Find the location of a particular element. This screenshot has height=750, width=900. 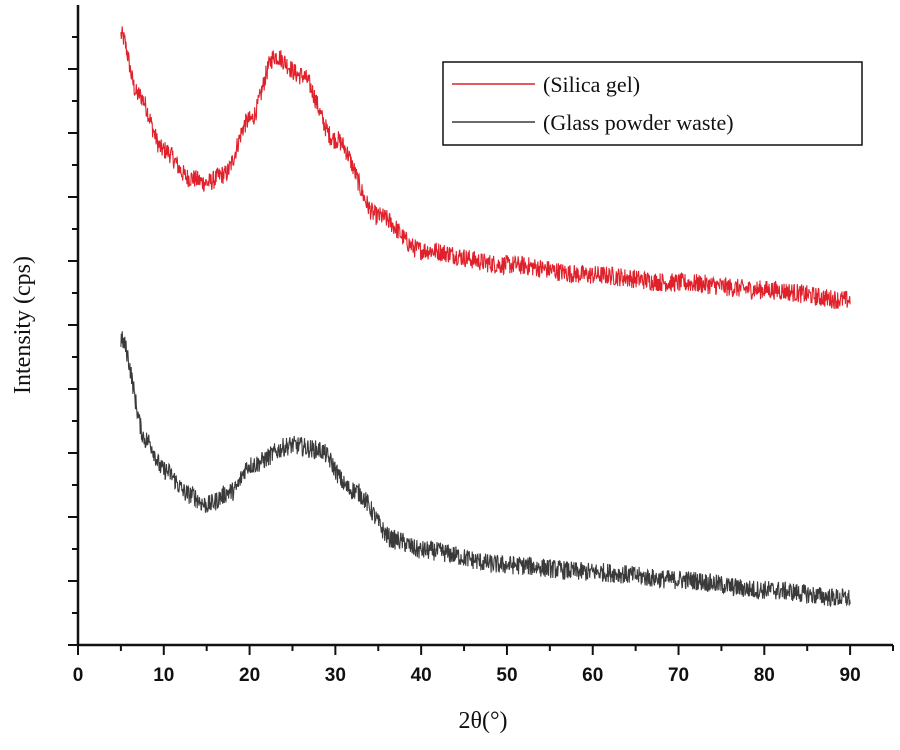

x-tick-label: 90 is located at coordinates (850, 675).